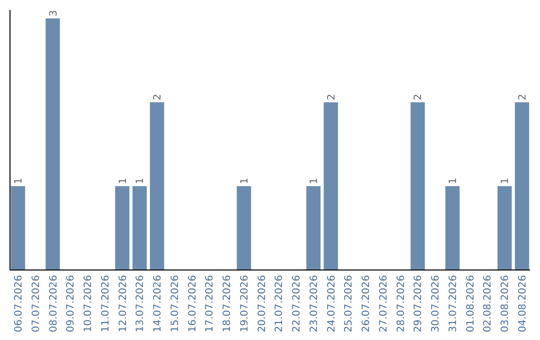 This screenshot has height=340, width=540. I want to click on x-tick-label: 26.07.2026, so click(366, 303).